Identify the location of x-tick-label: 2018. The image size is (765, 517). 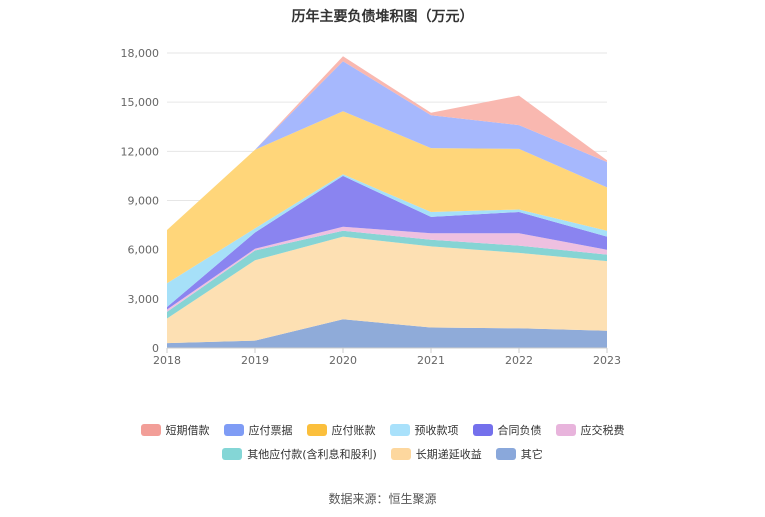
(167, 360).